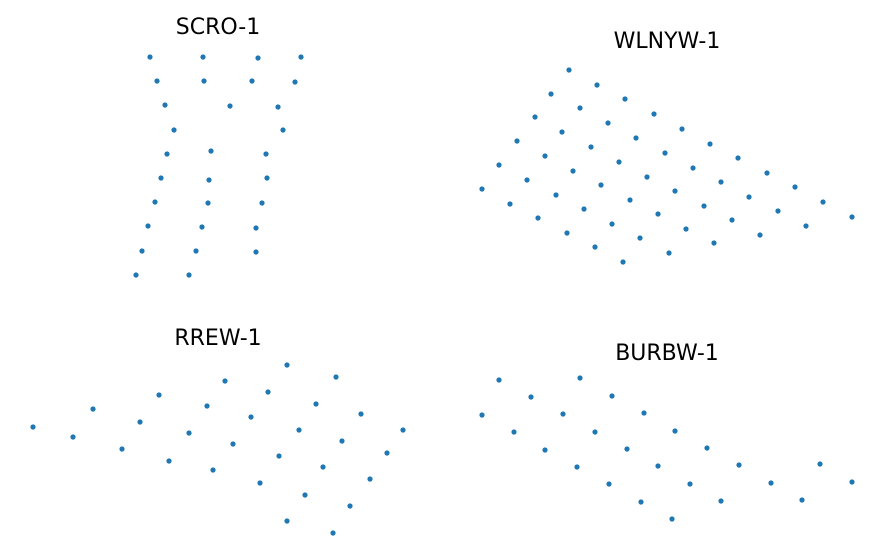 This screenshot has width=885, height=556. I want to click on panel-1-title: SCRO-1, so click(218, 27).